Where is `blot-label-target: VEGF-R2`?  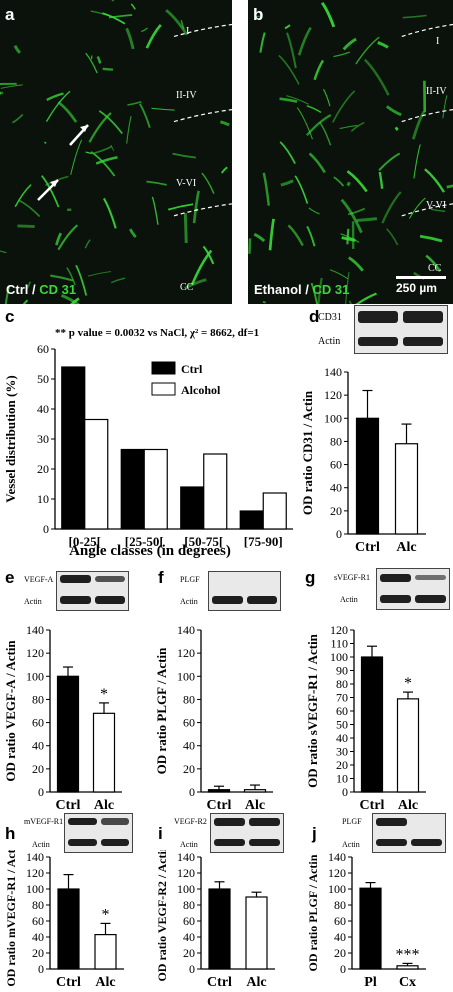 blot-label-target: VEGF-R2 is located at coordinates (190, 821).